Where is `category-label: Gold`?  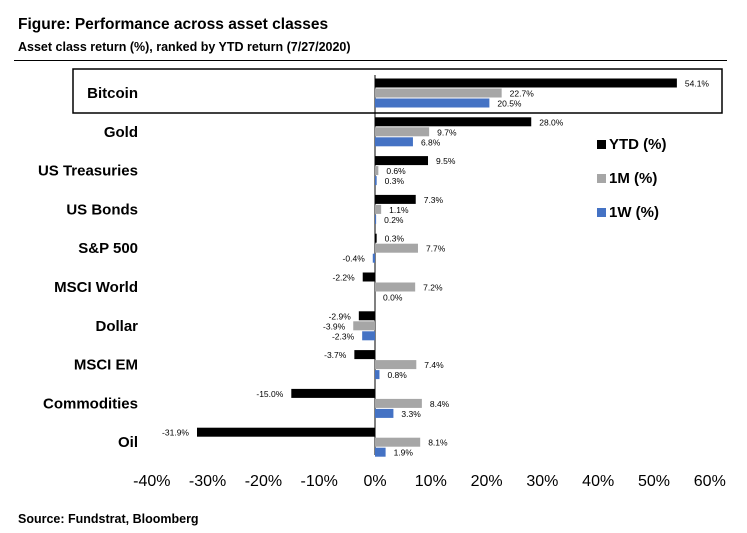
category-label: Gold is located at coordinates (121, 132).